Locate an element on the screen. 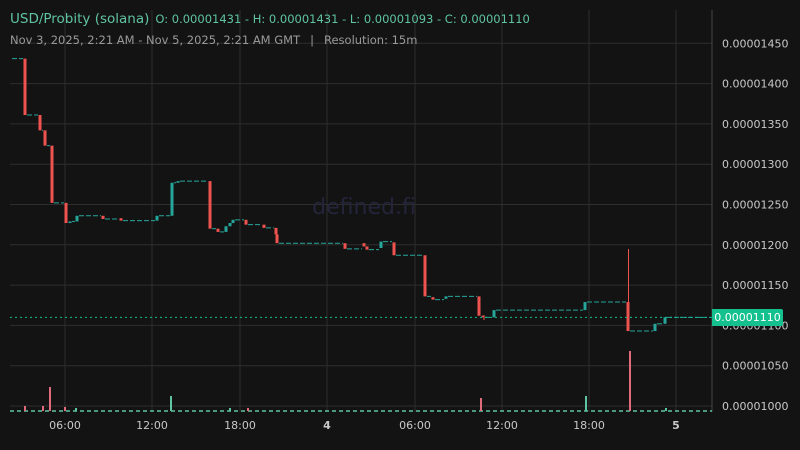  x-tick-label: 4 is located at coordinates (327, 425).